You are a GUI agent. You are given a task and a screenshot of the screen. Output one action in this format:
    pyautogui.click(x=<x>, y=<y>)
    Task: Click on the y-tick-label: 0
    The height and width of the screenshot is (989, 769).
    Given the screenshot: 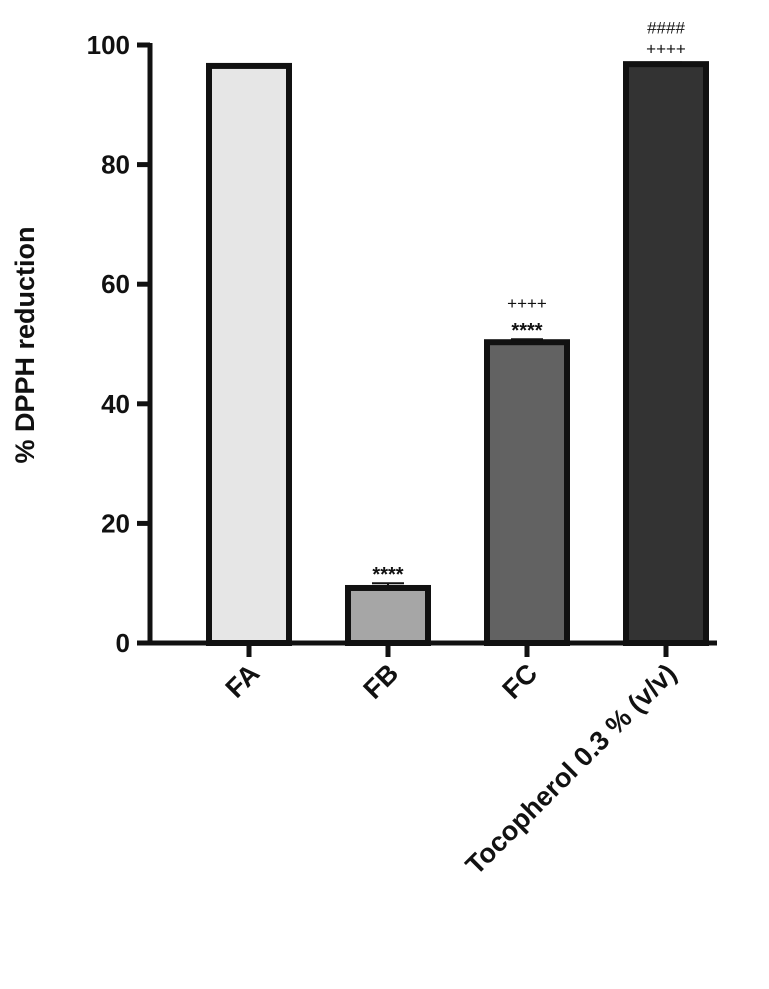 What is the action you would take?
    pyautogui.click(x=123, y=643)
    